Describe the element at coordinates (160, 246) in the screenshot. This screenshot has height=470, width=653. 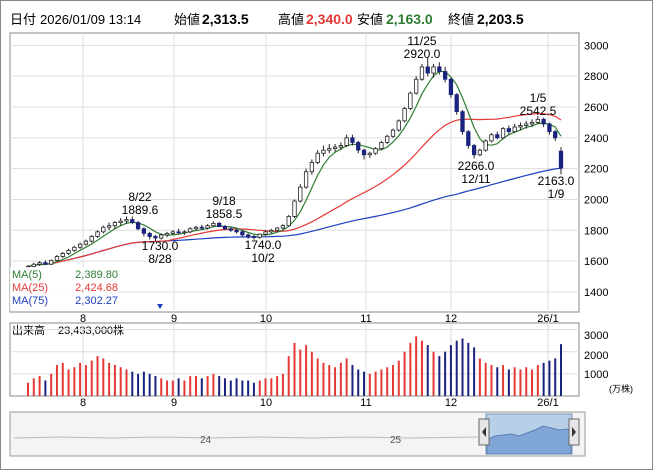
I see `annotation-price: 1730.0` at that location.